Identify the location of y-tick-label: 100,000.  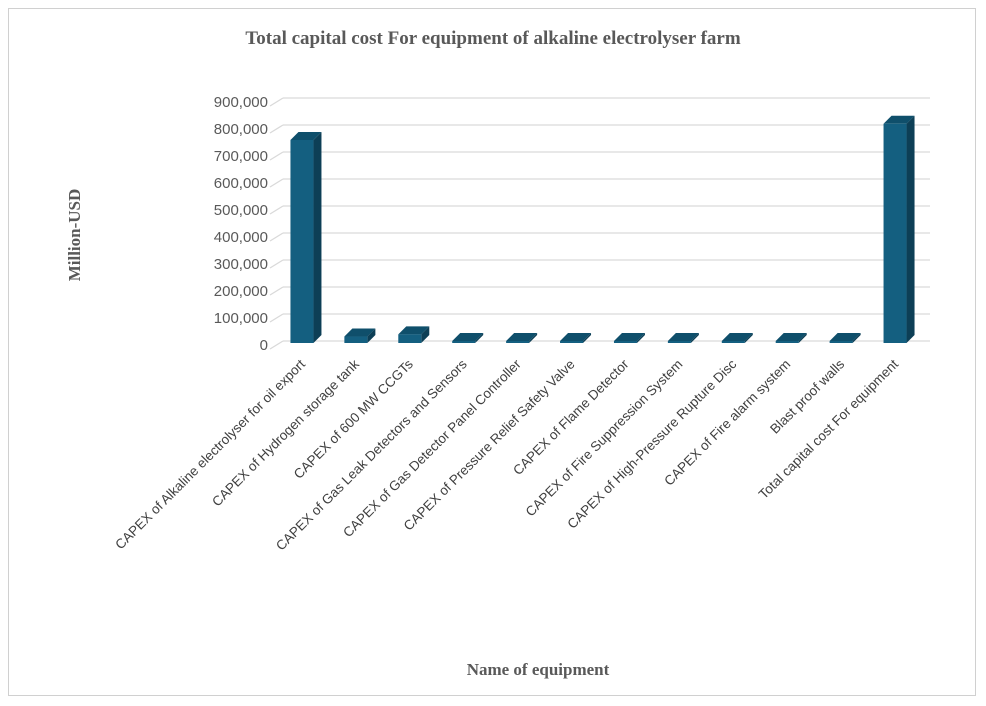
(241, 318).